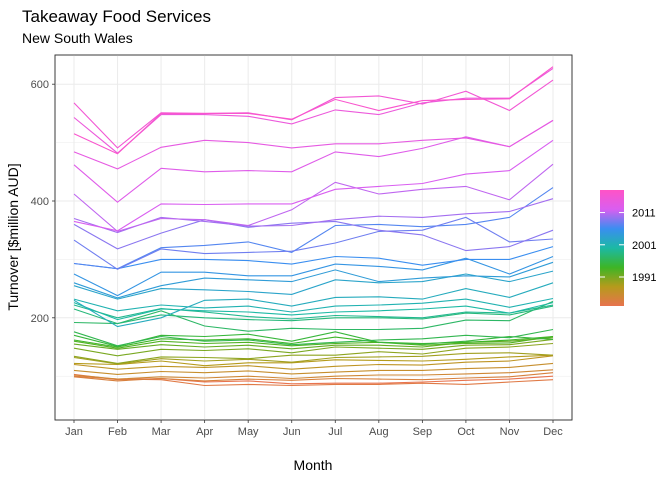  I want to click on series-line-2017, so click(313, 110).